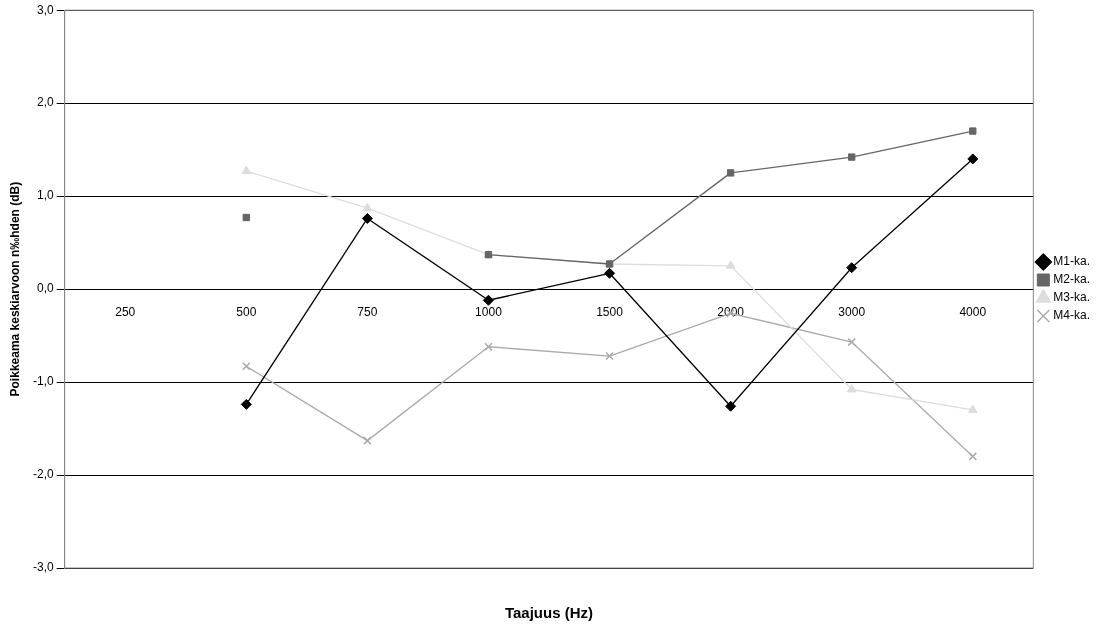 This screenshot has width=1110, height=628. I want to click on y-tick-label: 0,0, so click(45, 288).